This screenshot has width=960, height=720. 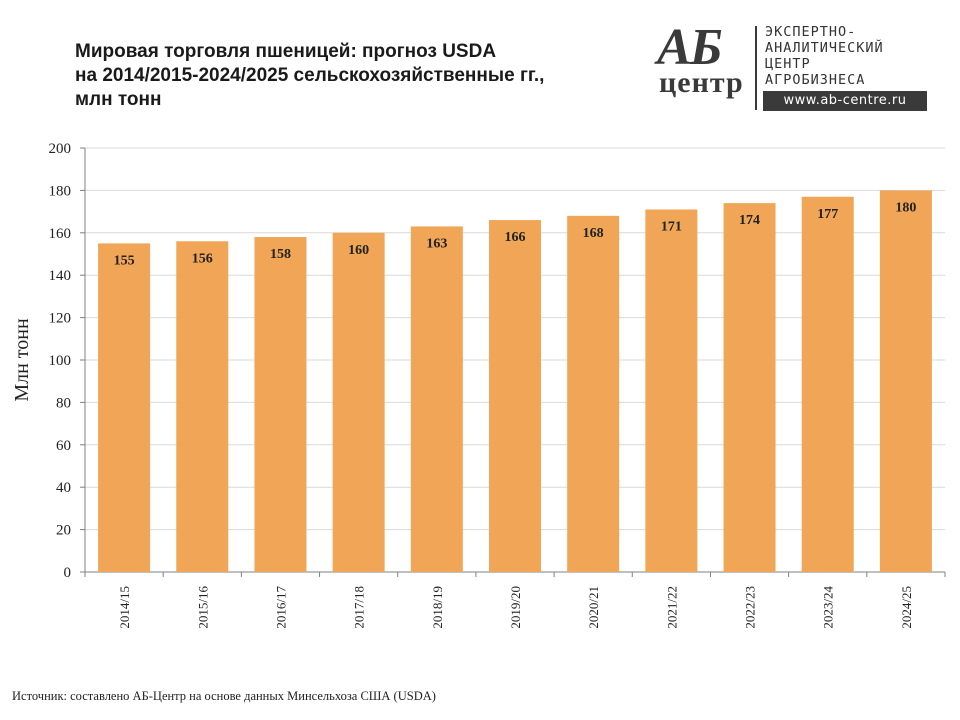 What do you see at coordinates (280, 254) in the screenshot?
I see `data-label-2: 158` at bounding box center [280, 254].